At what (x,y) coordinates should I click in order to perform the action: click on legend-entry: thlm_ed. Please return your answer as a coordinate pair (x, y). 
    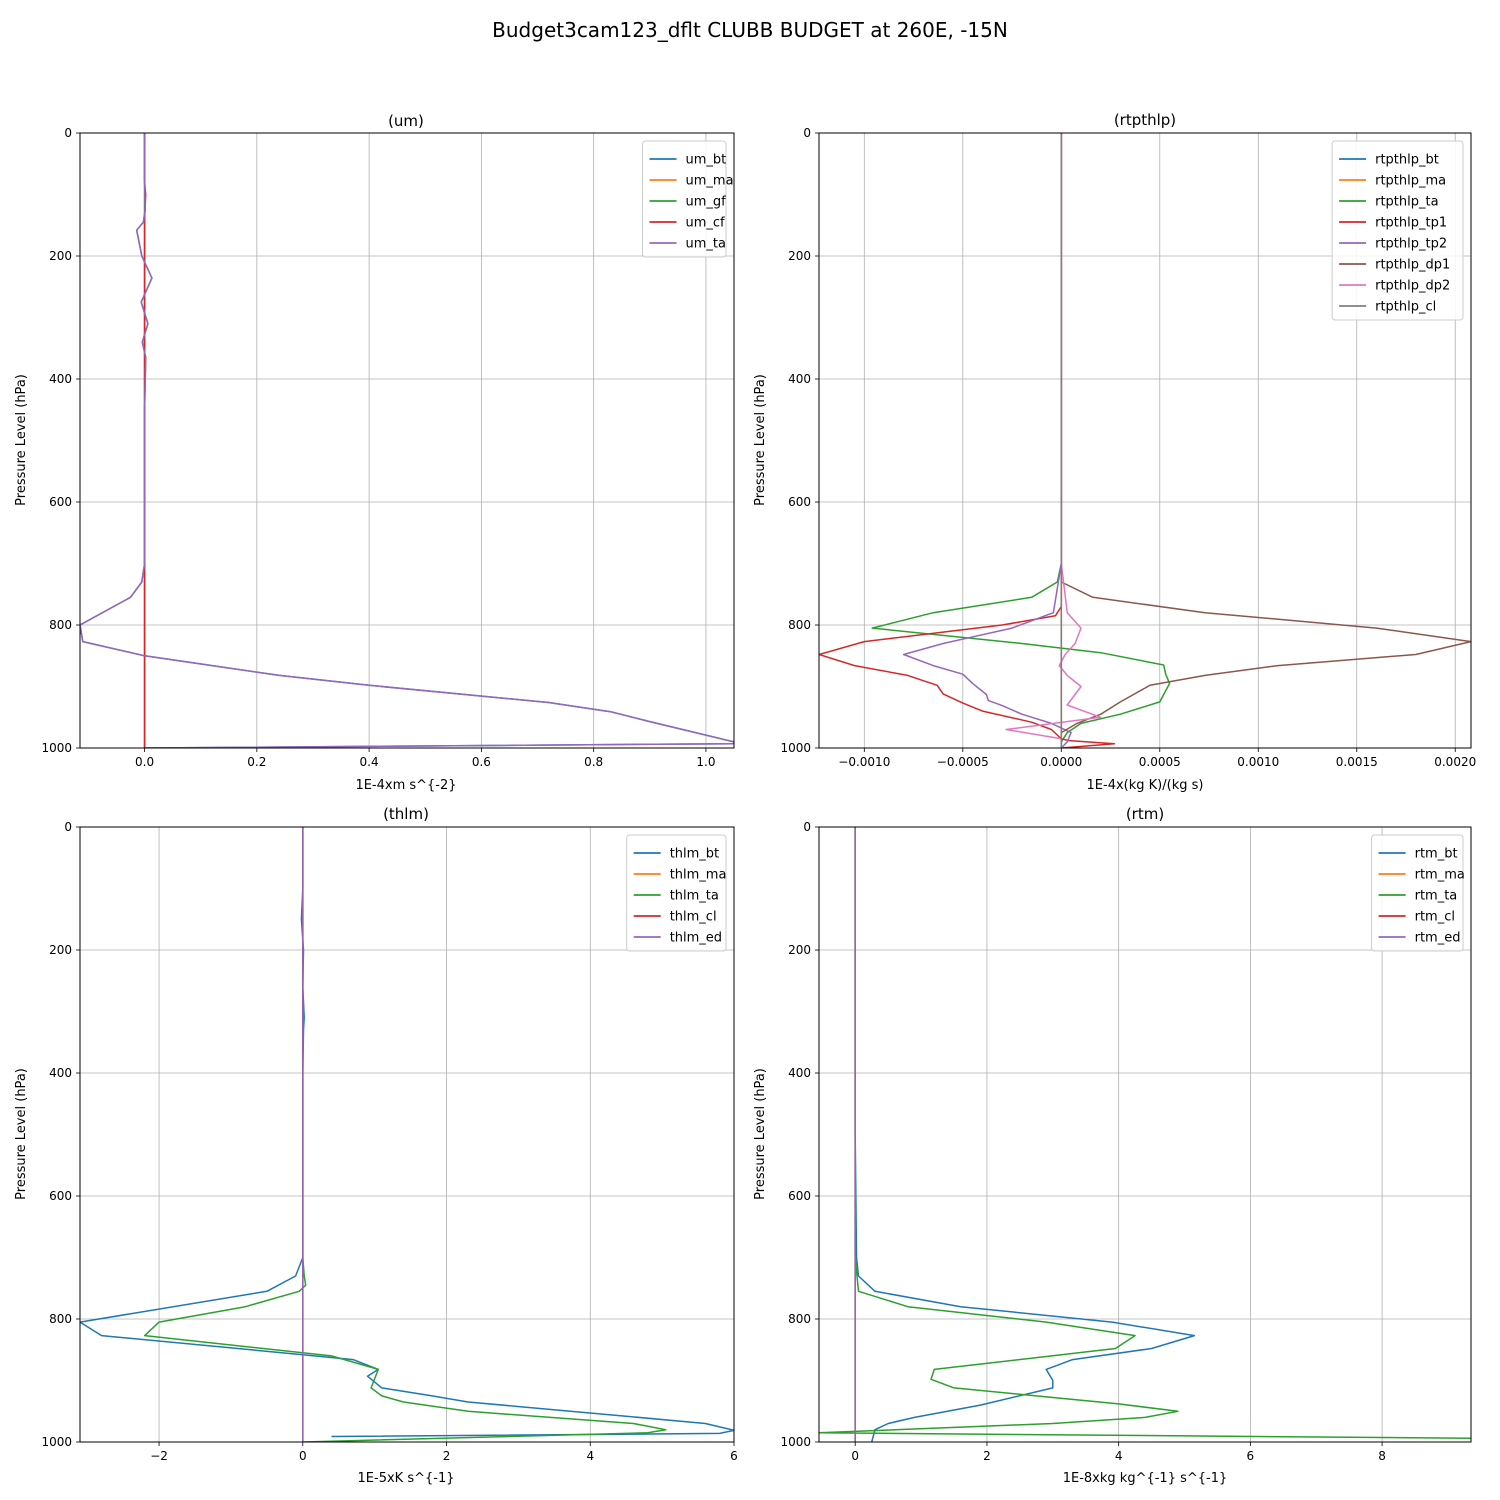
    Looking at the image, I should click on (696, 938).